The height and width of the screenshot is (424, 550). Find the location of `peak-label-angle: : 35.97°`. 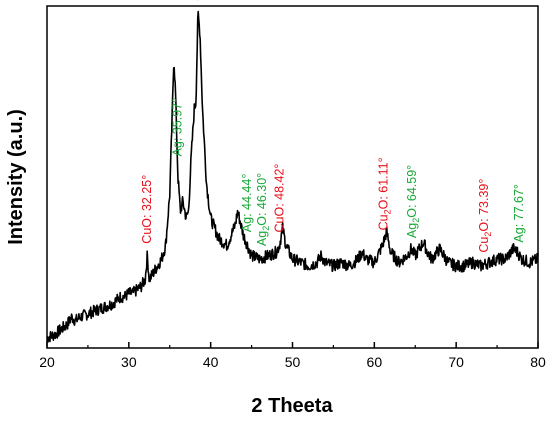

peak-label-angle: : 35.97° is located at coordinates (178, 119).